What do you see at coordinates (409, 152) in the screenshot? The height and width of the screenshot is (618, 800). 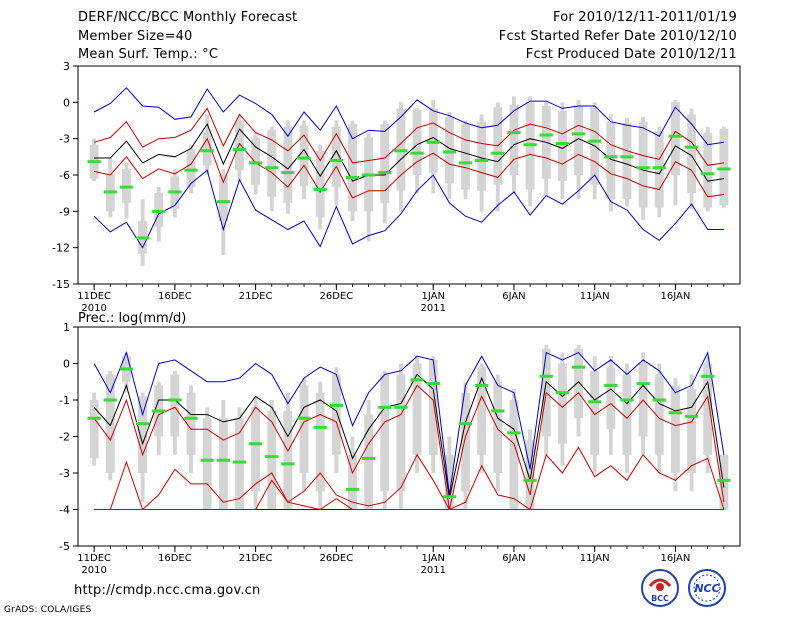 I see `ensemble-mean-line` at bounding box center [409, 152].